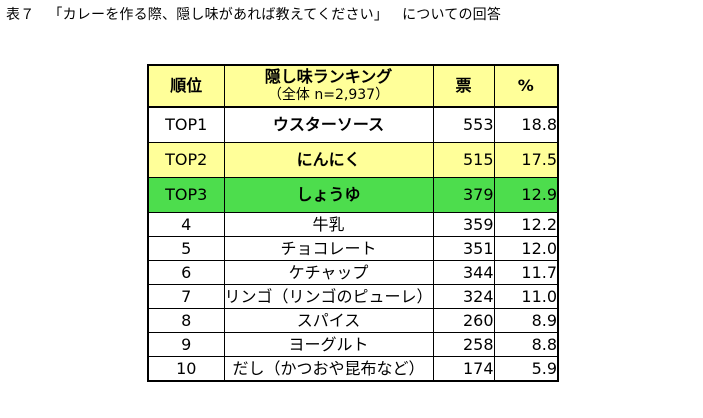  What do you see at coordinates (463, 248) in the screenshot?
I see `row-votes: 351` at bounding box center [463, 248].